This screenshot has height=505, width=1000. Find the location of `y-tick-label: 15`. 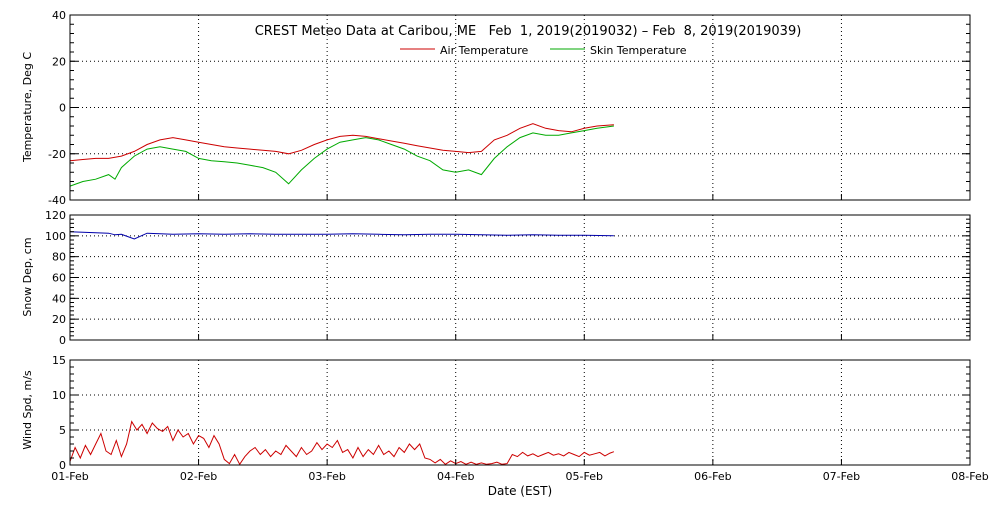

y-tick-label: 15 is located at coordinates (59, 360).